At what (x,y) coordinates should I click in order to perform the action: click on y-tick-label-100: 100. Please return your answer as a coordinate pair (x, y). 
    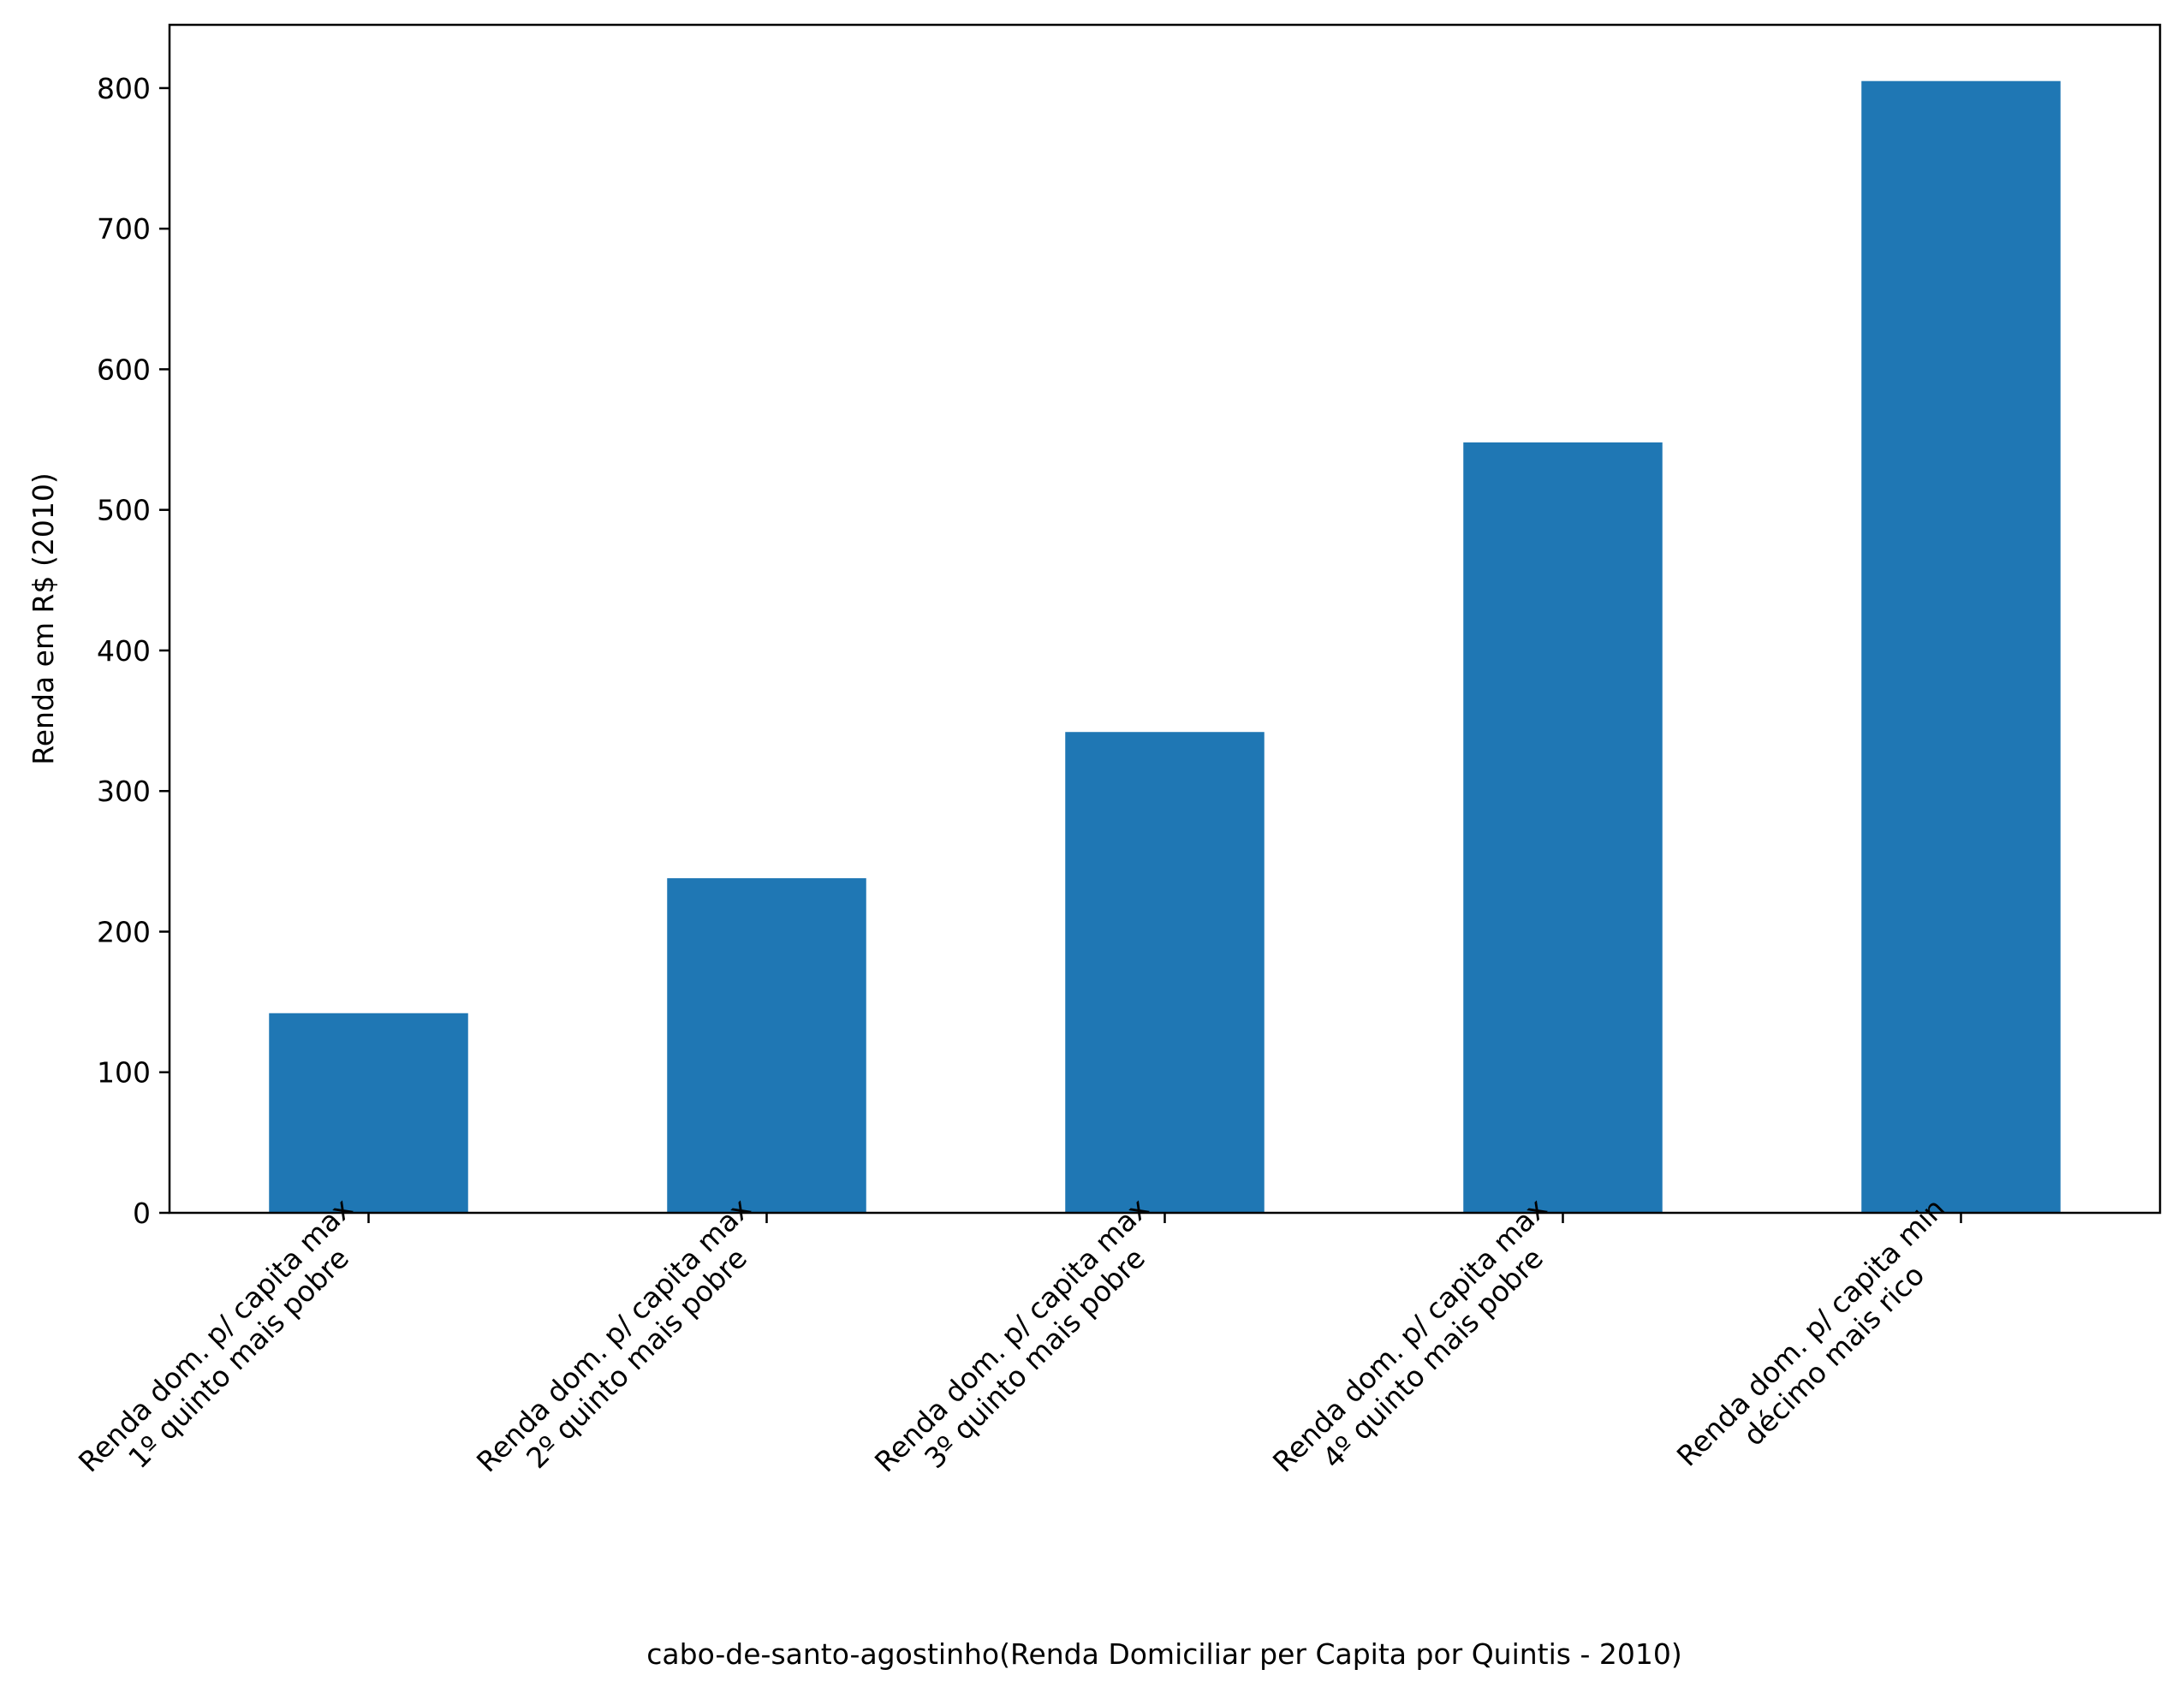
    Looking at the image, I should click on (124, 1073).